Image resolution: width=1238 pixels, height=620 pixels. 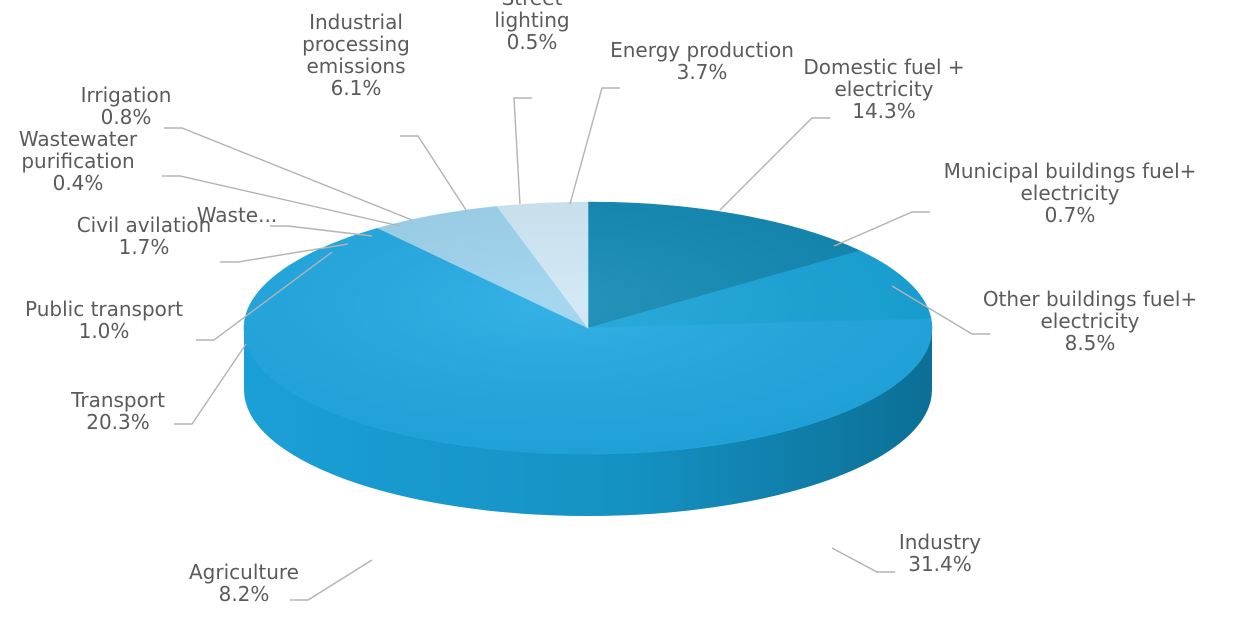 I want to click on slice-value-domestic-fuel-electricity: 14.3%, so click(x=884, y=111).